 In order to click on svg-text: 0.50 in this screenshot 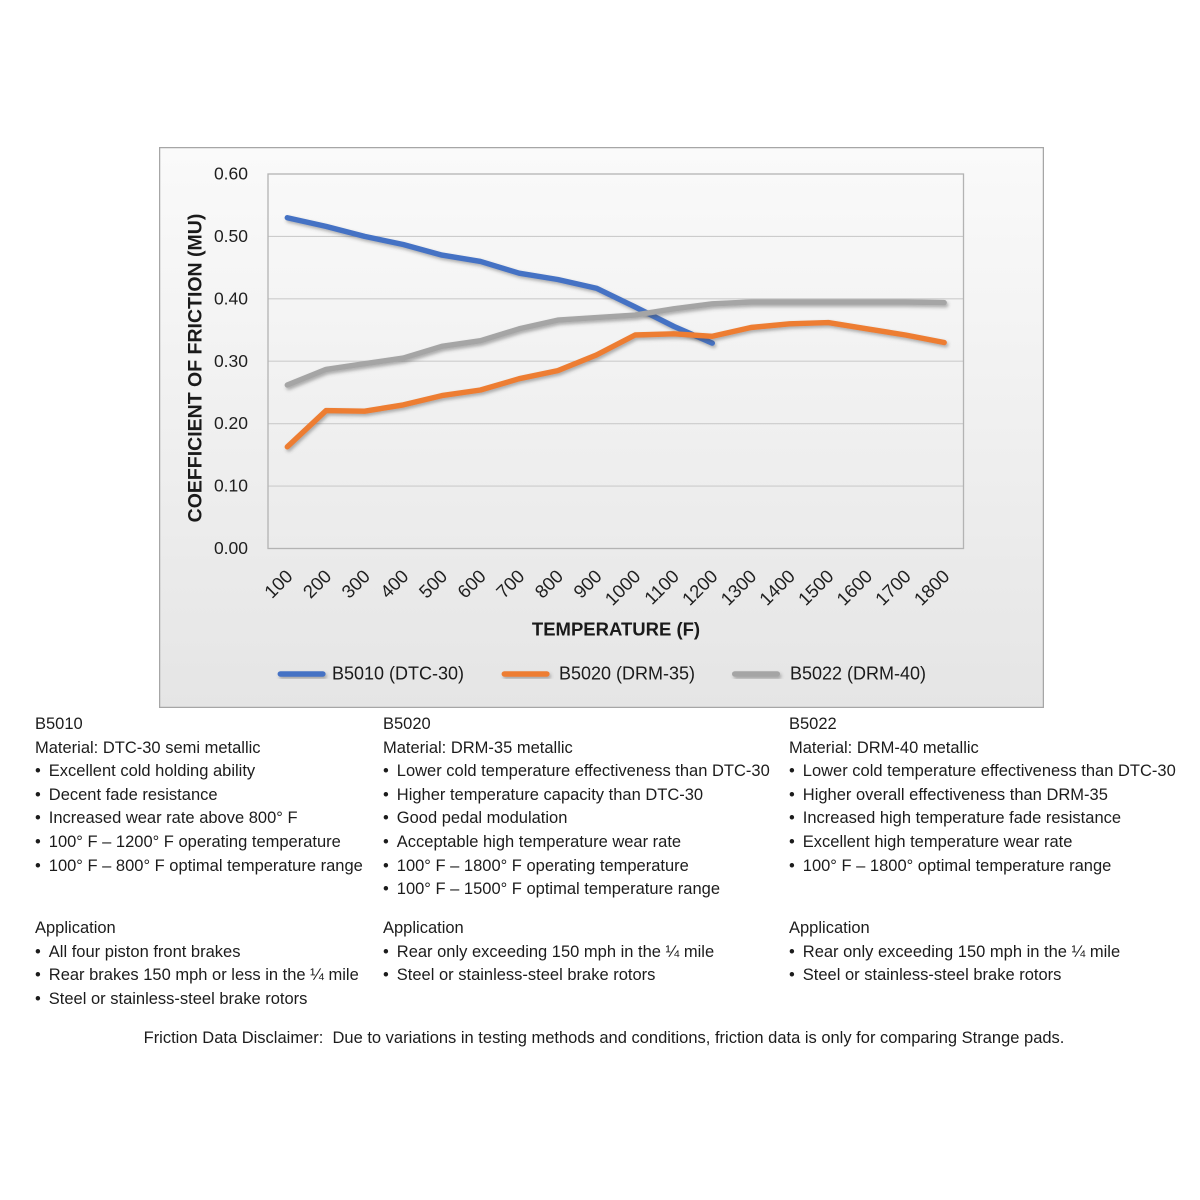, I will do `click(231, 236)`.